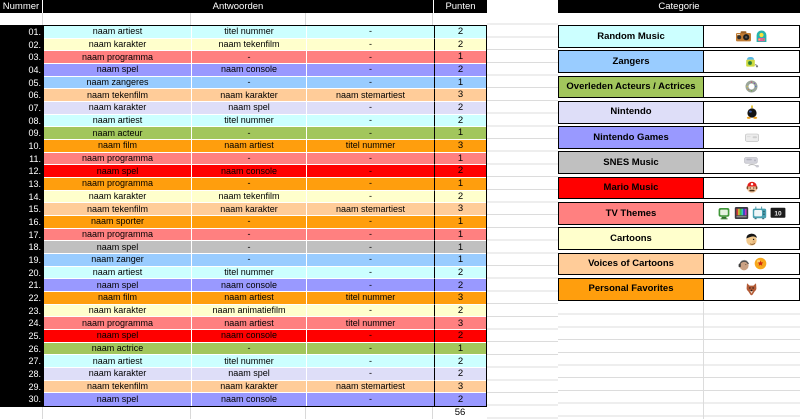 This screenshot has width=800, height=419. I want to click on row-number-cell: 13., so click(22, 184).